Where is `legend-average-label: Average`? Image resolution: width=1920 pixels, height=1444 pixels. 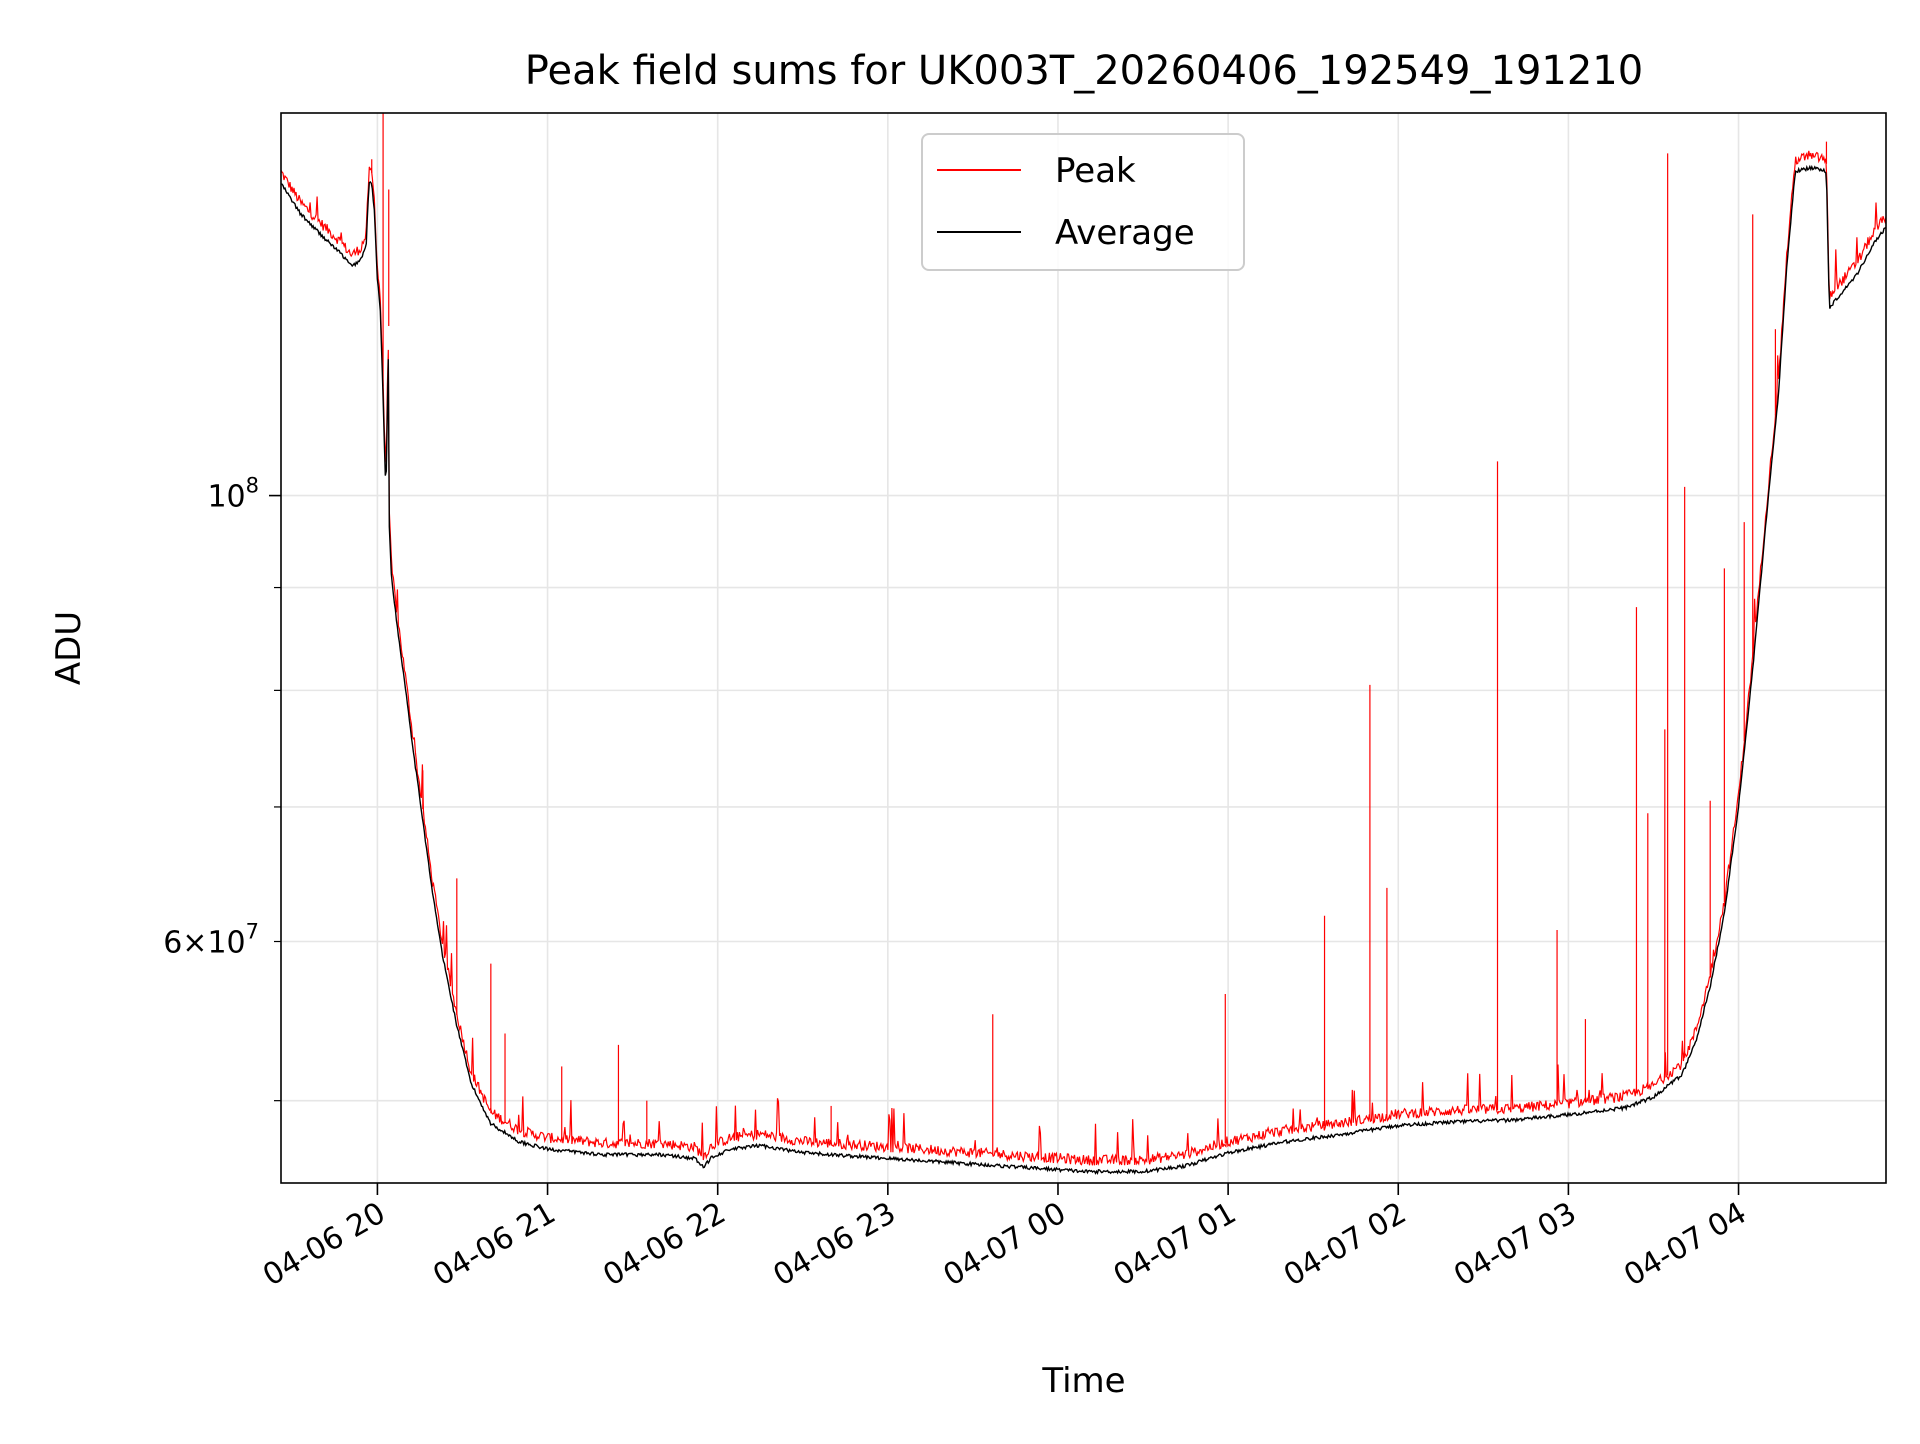
legend-average-label: Average is located at coordinates (1125, 233).